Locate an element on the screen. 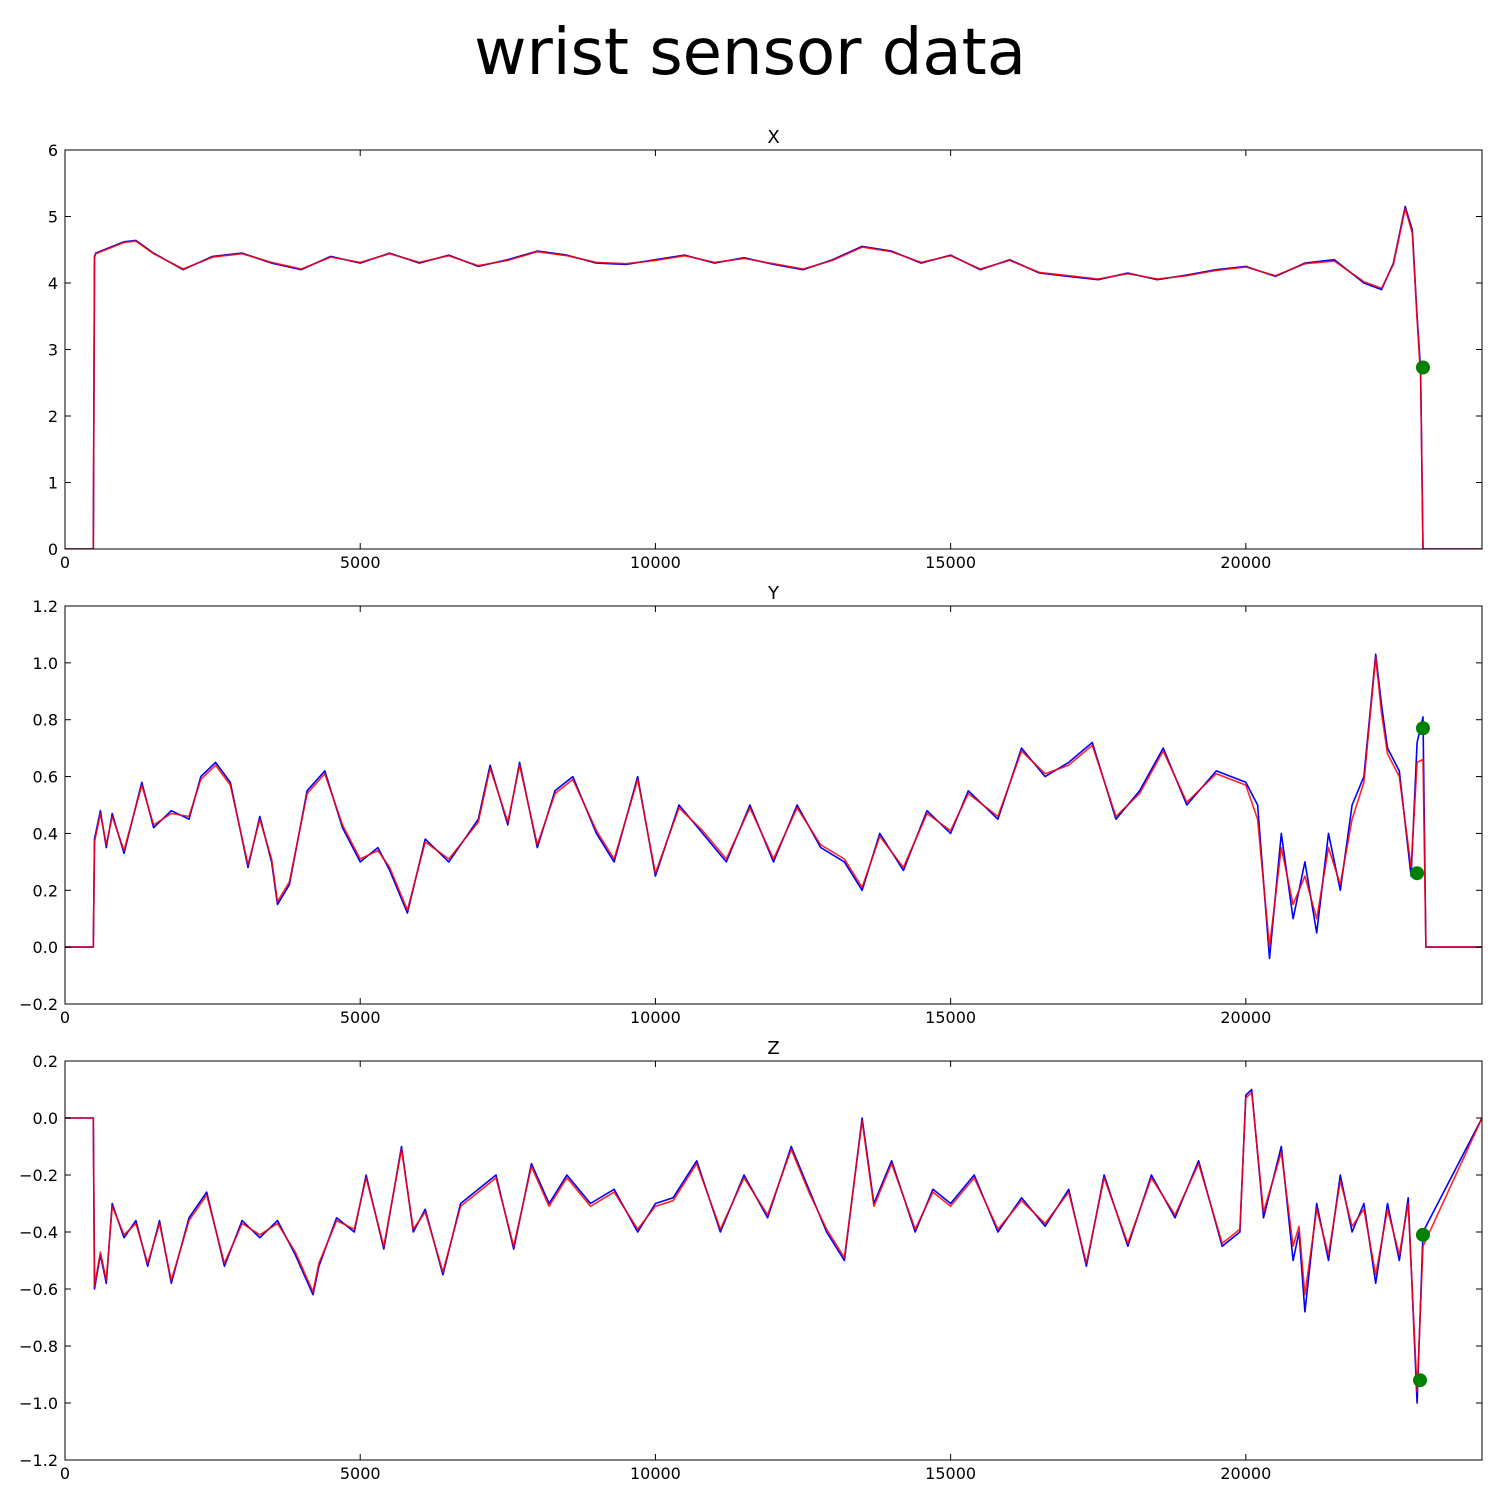 This screenshot has height=1500, width=1500. y-tick-label: 0.8 is located at coordinates (45, 720).